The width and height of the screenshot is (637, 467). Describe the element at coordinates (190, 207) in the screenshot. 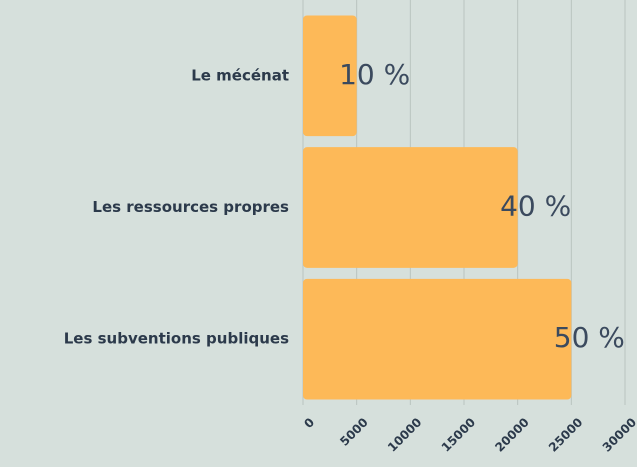

I see `category-label: Les ressources propres` at that location.